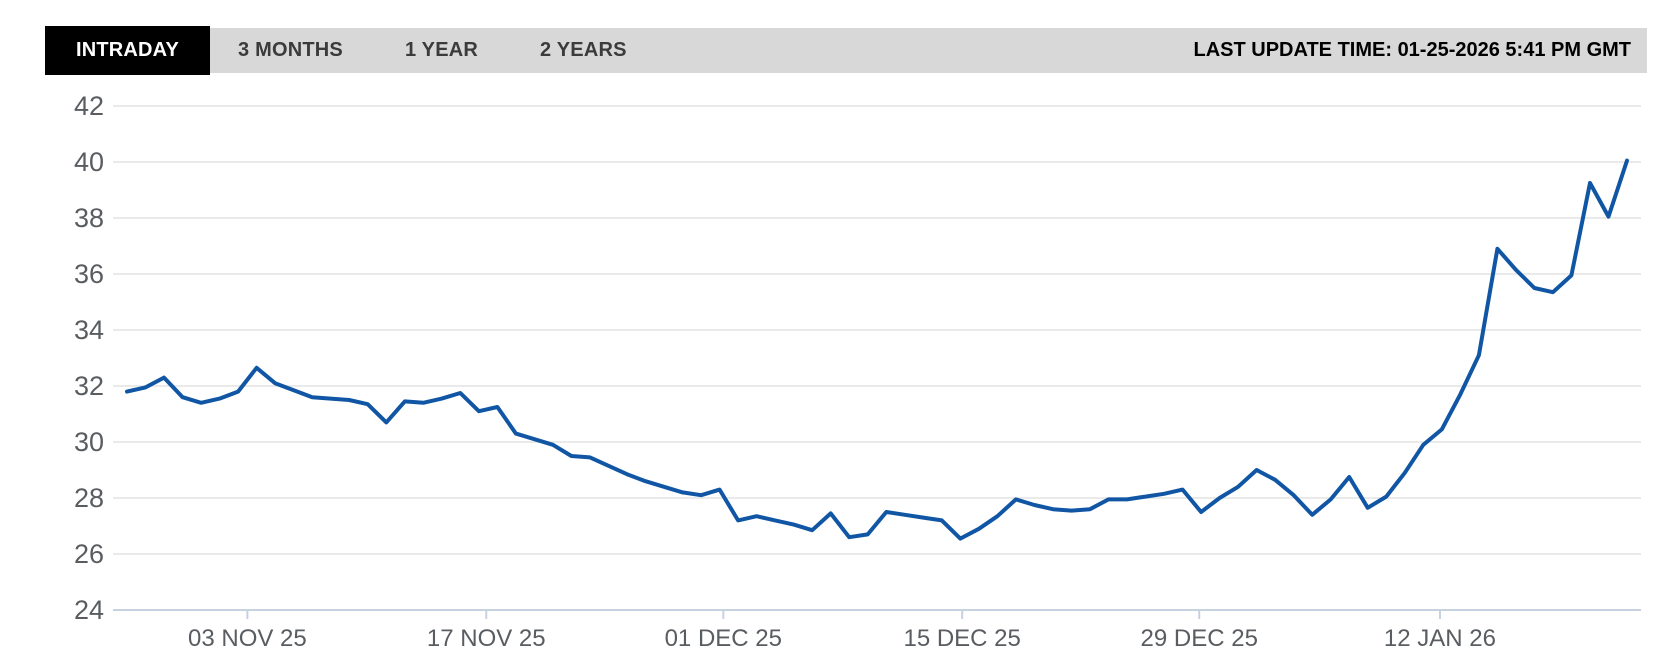  Describe the element at coordinates (89, 498) in the screenshot. I see `y-axis-tick-label: 28` at that location.